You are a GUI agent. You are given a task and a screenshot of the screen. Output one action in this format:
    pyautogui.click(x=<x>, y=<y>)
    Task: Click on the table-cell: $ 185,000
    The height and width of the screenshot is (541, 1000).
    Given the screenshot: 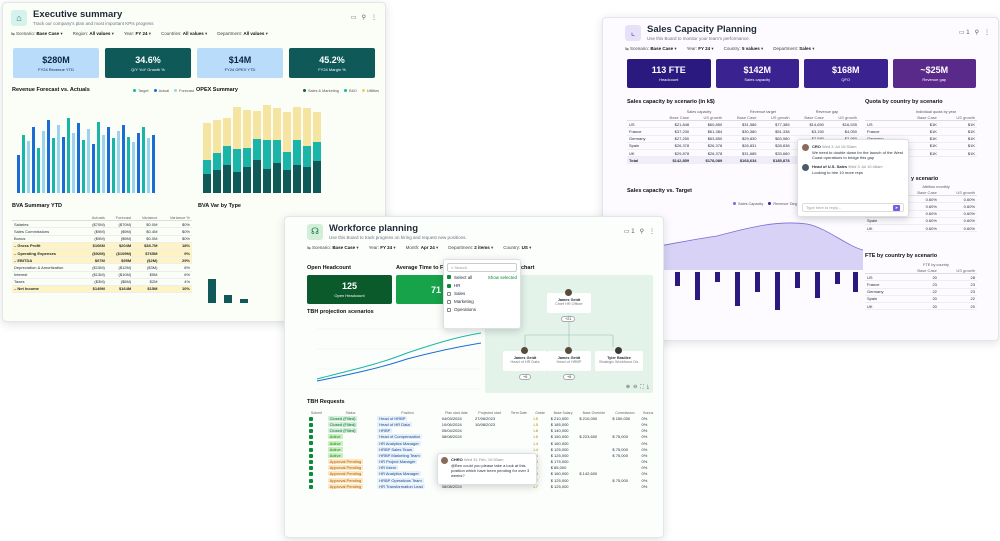 What is the action you would take?
    pyautogui.click(x=559, y=424)
    